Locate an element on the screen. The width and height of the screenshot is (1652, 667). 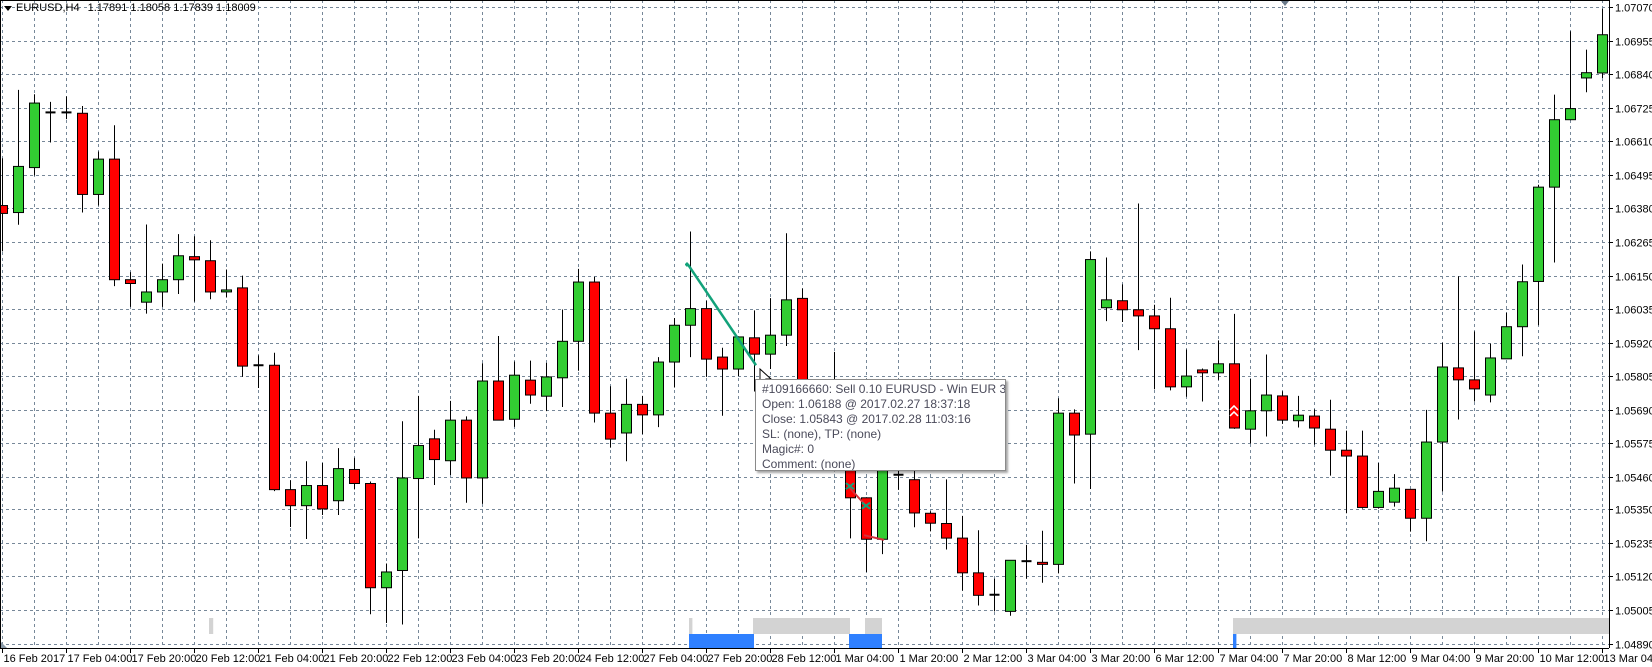
price-label: 1.06150 is located at coordinates (1633, 278).